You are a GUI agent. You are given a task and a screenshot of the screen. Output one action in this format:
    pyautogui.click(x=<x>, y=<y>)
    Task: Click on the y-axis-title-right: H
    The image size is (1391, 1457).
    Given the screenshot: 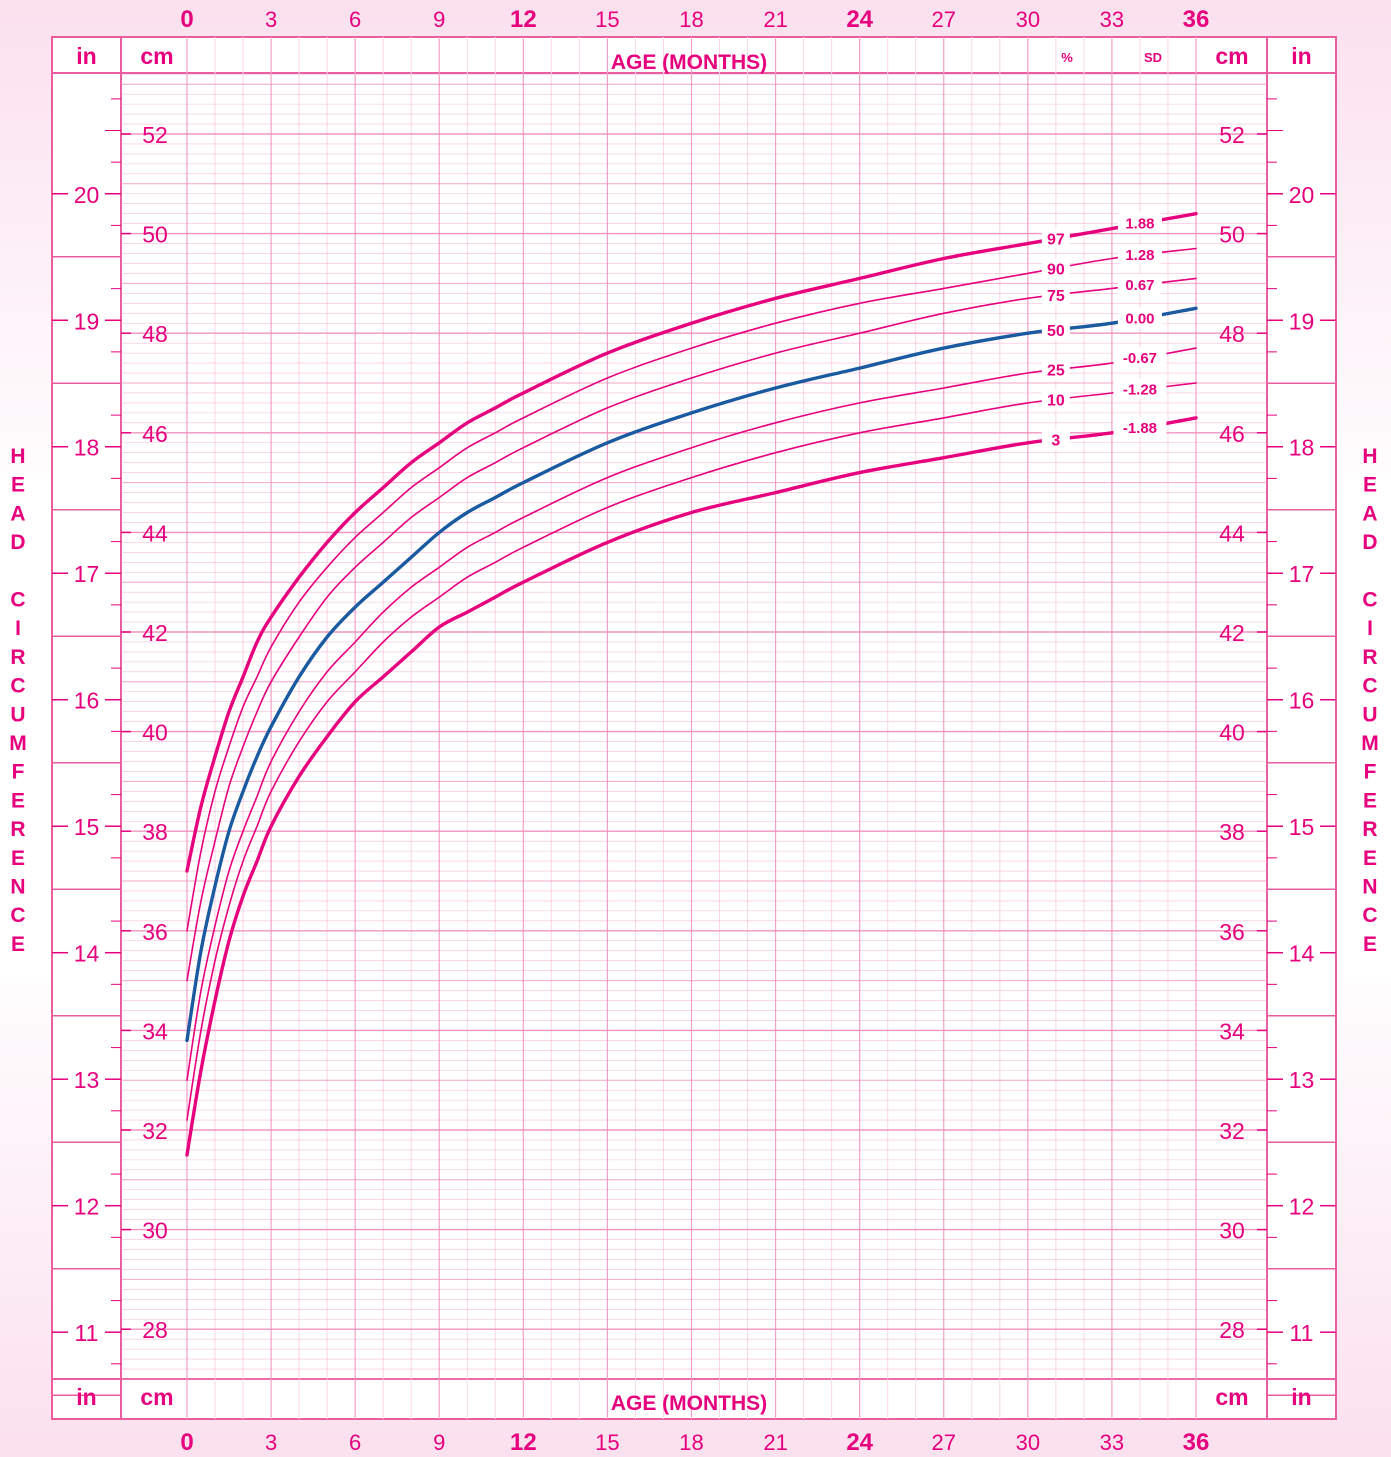 What is the action you would take?
    pyautogui.click(x=1369, y=456)
    